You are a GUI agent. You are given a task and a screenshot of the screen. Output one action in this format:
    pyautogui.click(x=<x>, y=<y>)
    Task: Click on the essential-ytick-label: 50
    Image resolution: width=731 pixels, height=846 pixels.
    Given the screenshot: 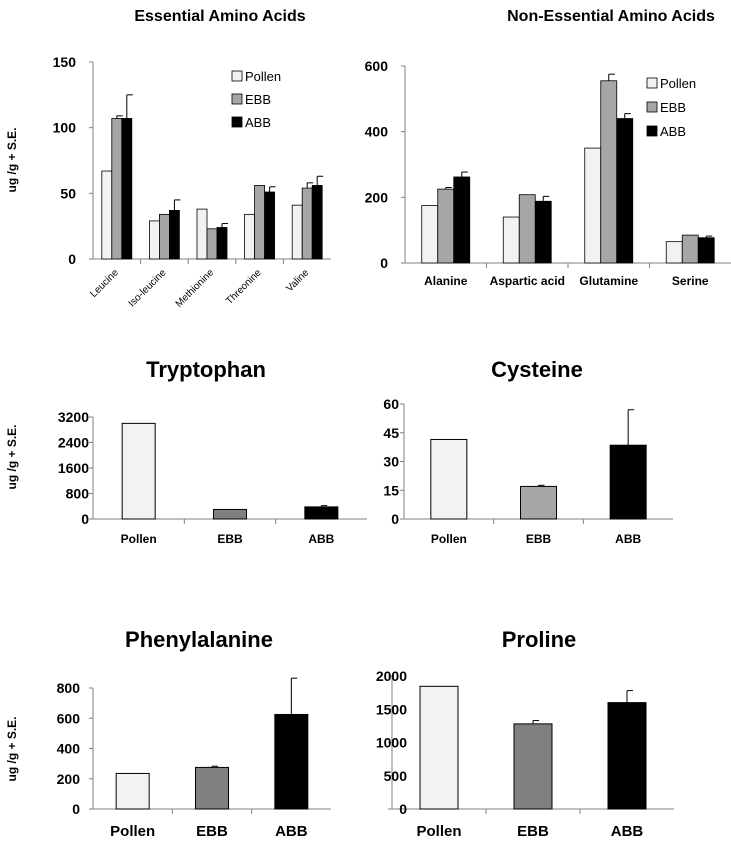 What is the action you would take?
    pyautogui.click(x=68, y=193)
    